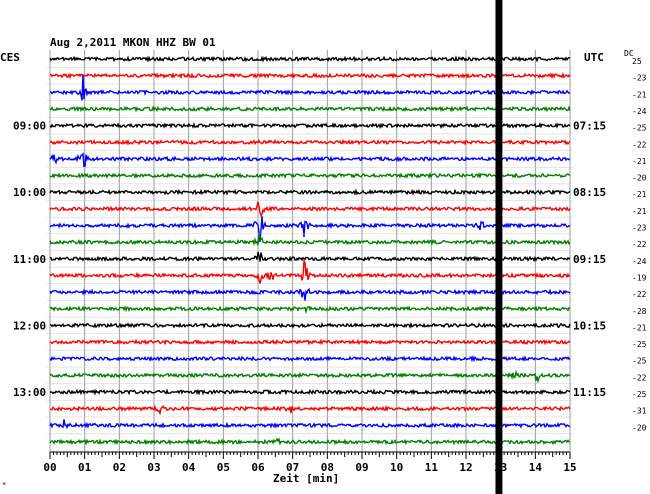  Describe the element at coordinates (29, 126) in the screenshot. I see `left-time-label: 09:00` at that location.